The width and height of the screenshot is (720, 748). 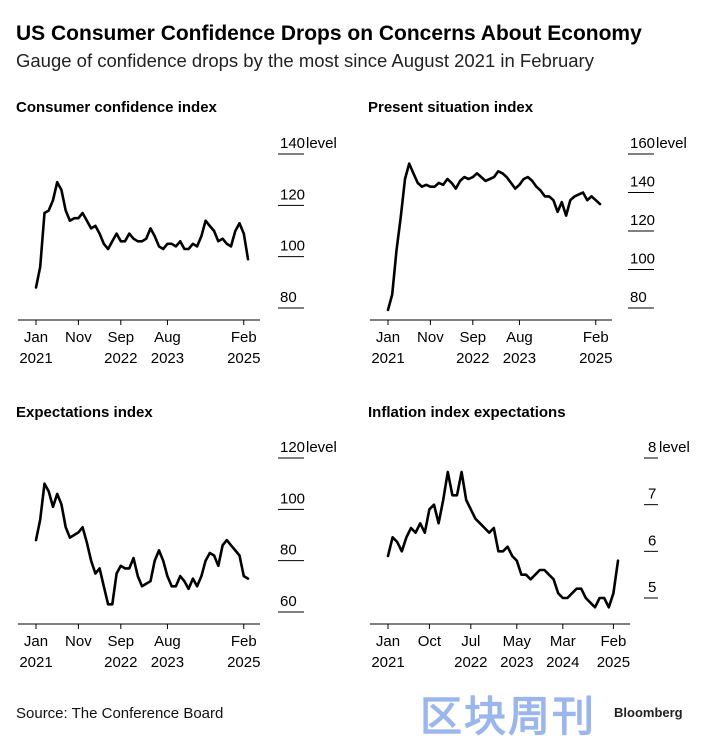 I want to click on watermark-logo: 区块周刊, so click(x=508, y=716).